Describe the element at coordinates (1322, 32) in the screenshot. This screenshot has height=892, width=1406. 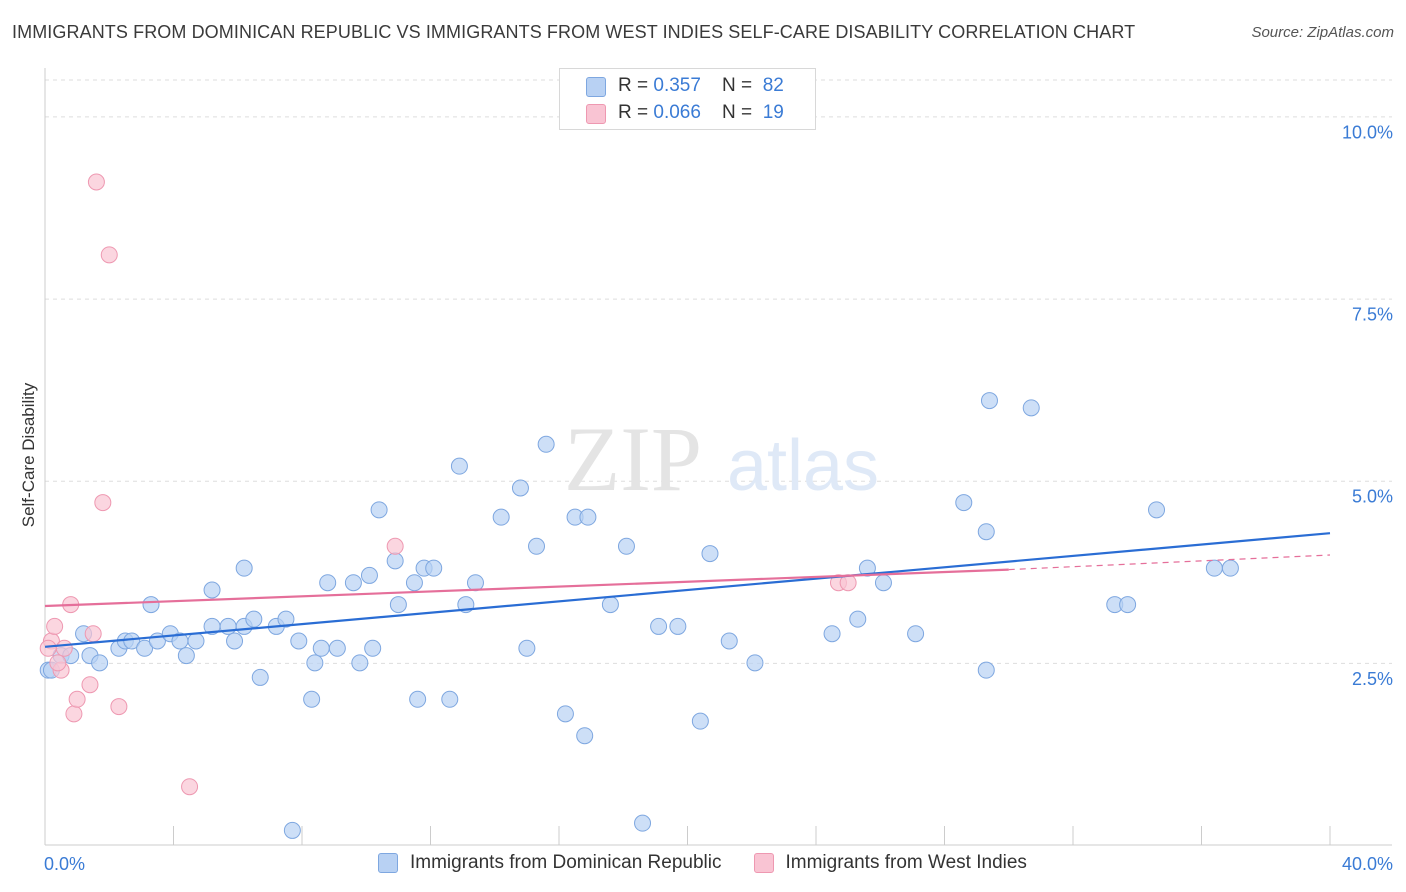
I see `source-label: Source: ZipAtlas.com` at that location.